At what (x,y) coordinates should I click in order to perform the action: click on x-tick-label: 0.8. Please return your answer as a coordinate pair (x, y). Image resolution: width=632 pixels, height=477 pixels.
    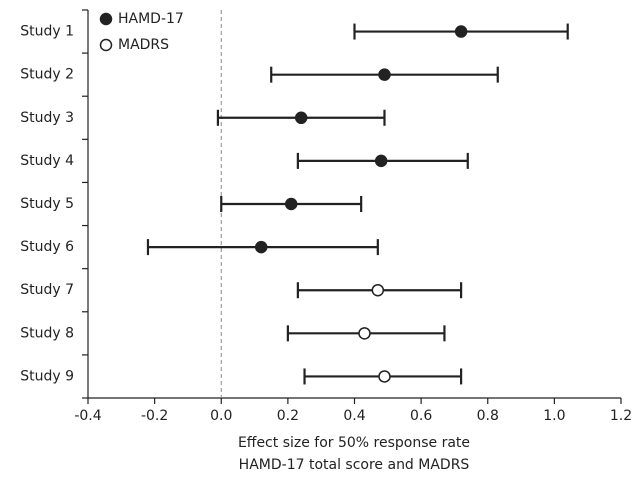
    Looking at the image, I should click on (488, 416).